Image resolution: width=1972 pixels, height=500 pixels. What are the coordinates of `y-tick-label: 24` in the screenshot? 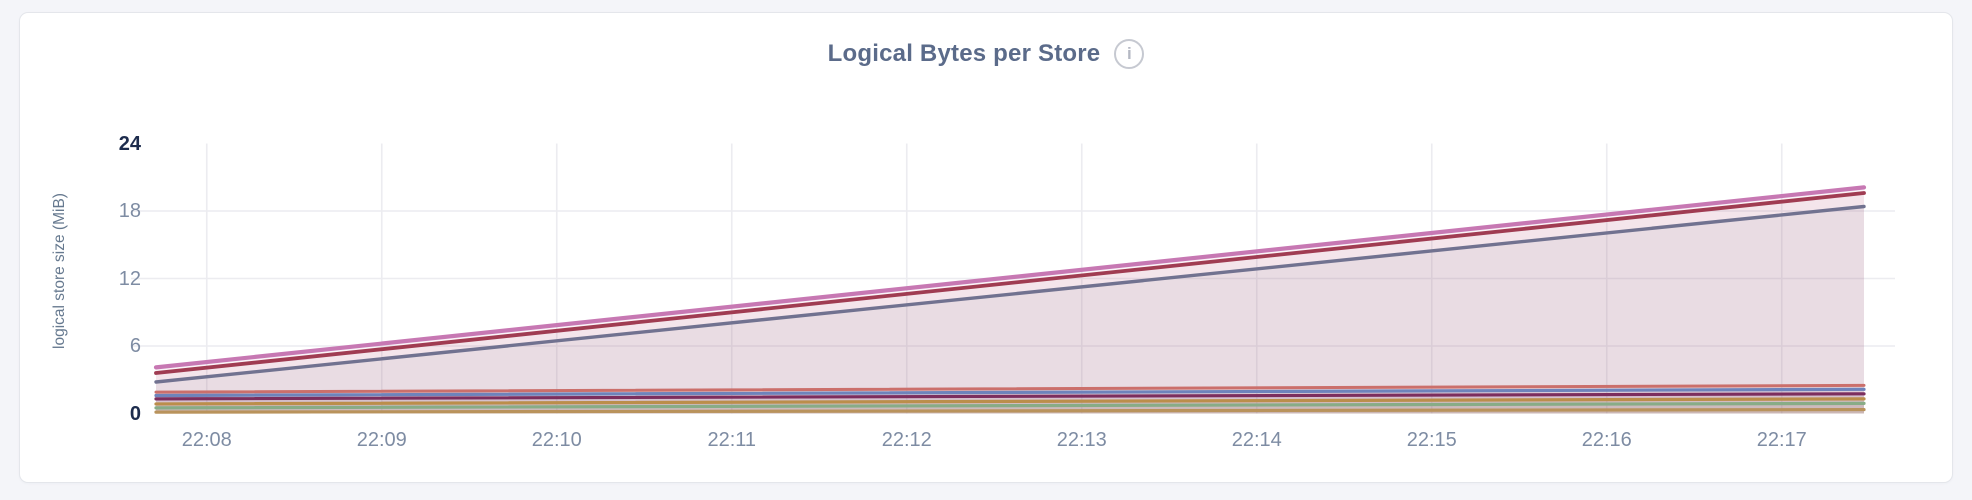 It's located at (129, 143).